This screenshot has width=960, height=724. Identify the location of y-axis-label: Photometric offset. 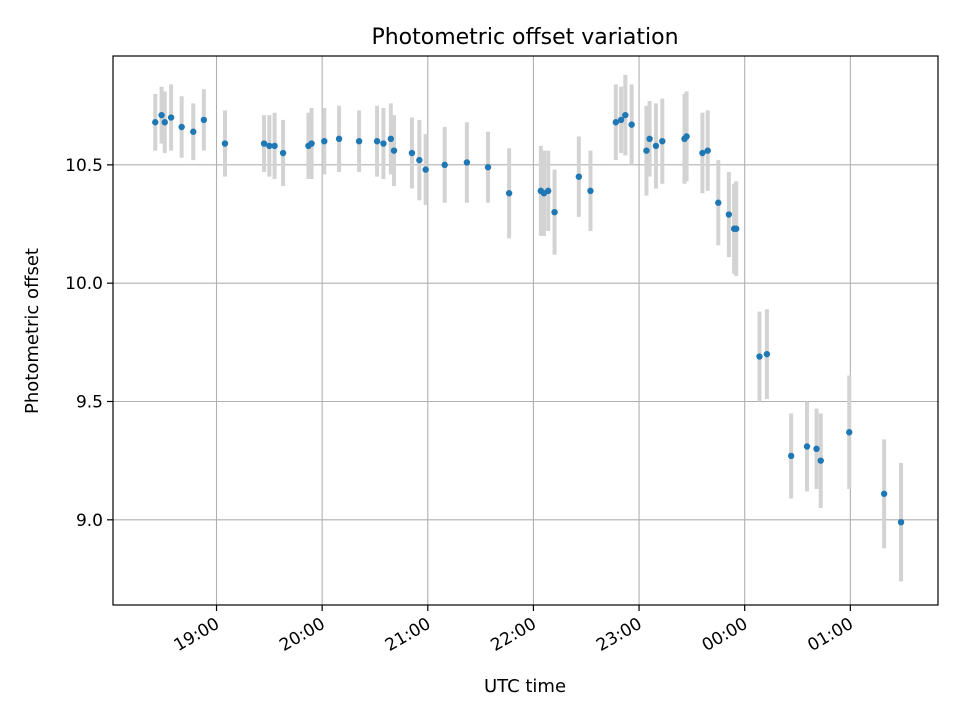
(32, 331).